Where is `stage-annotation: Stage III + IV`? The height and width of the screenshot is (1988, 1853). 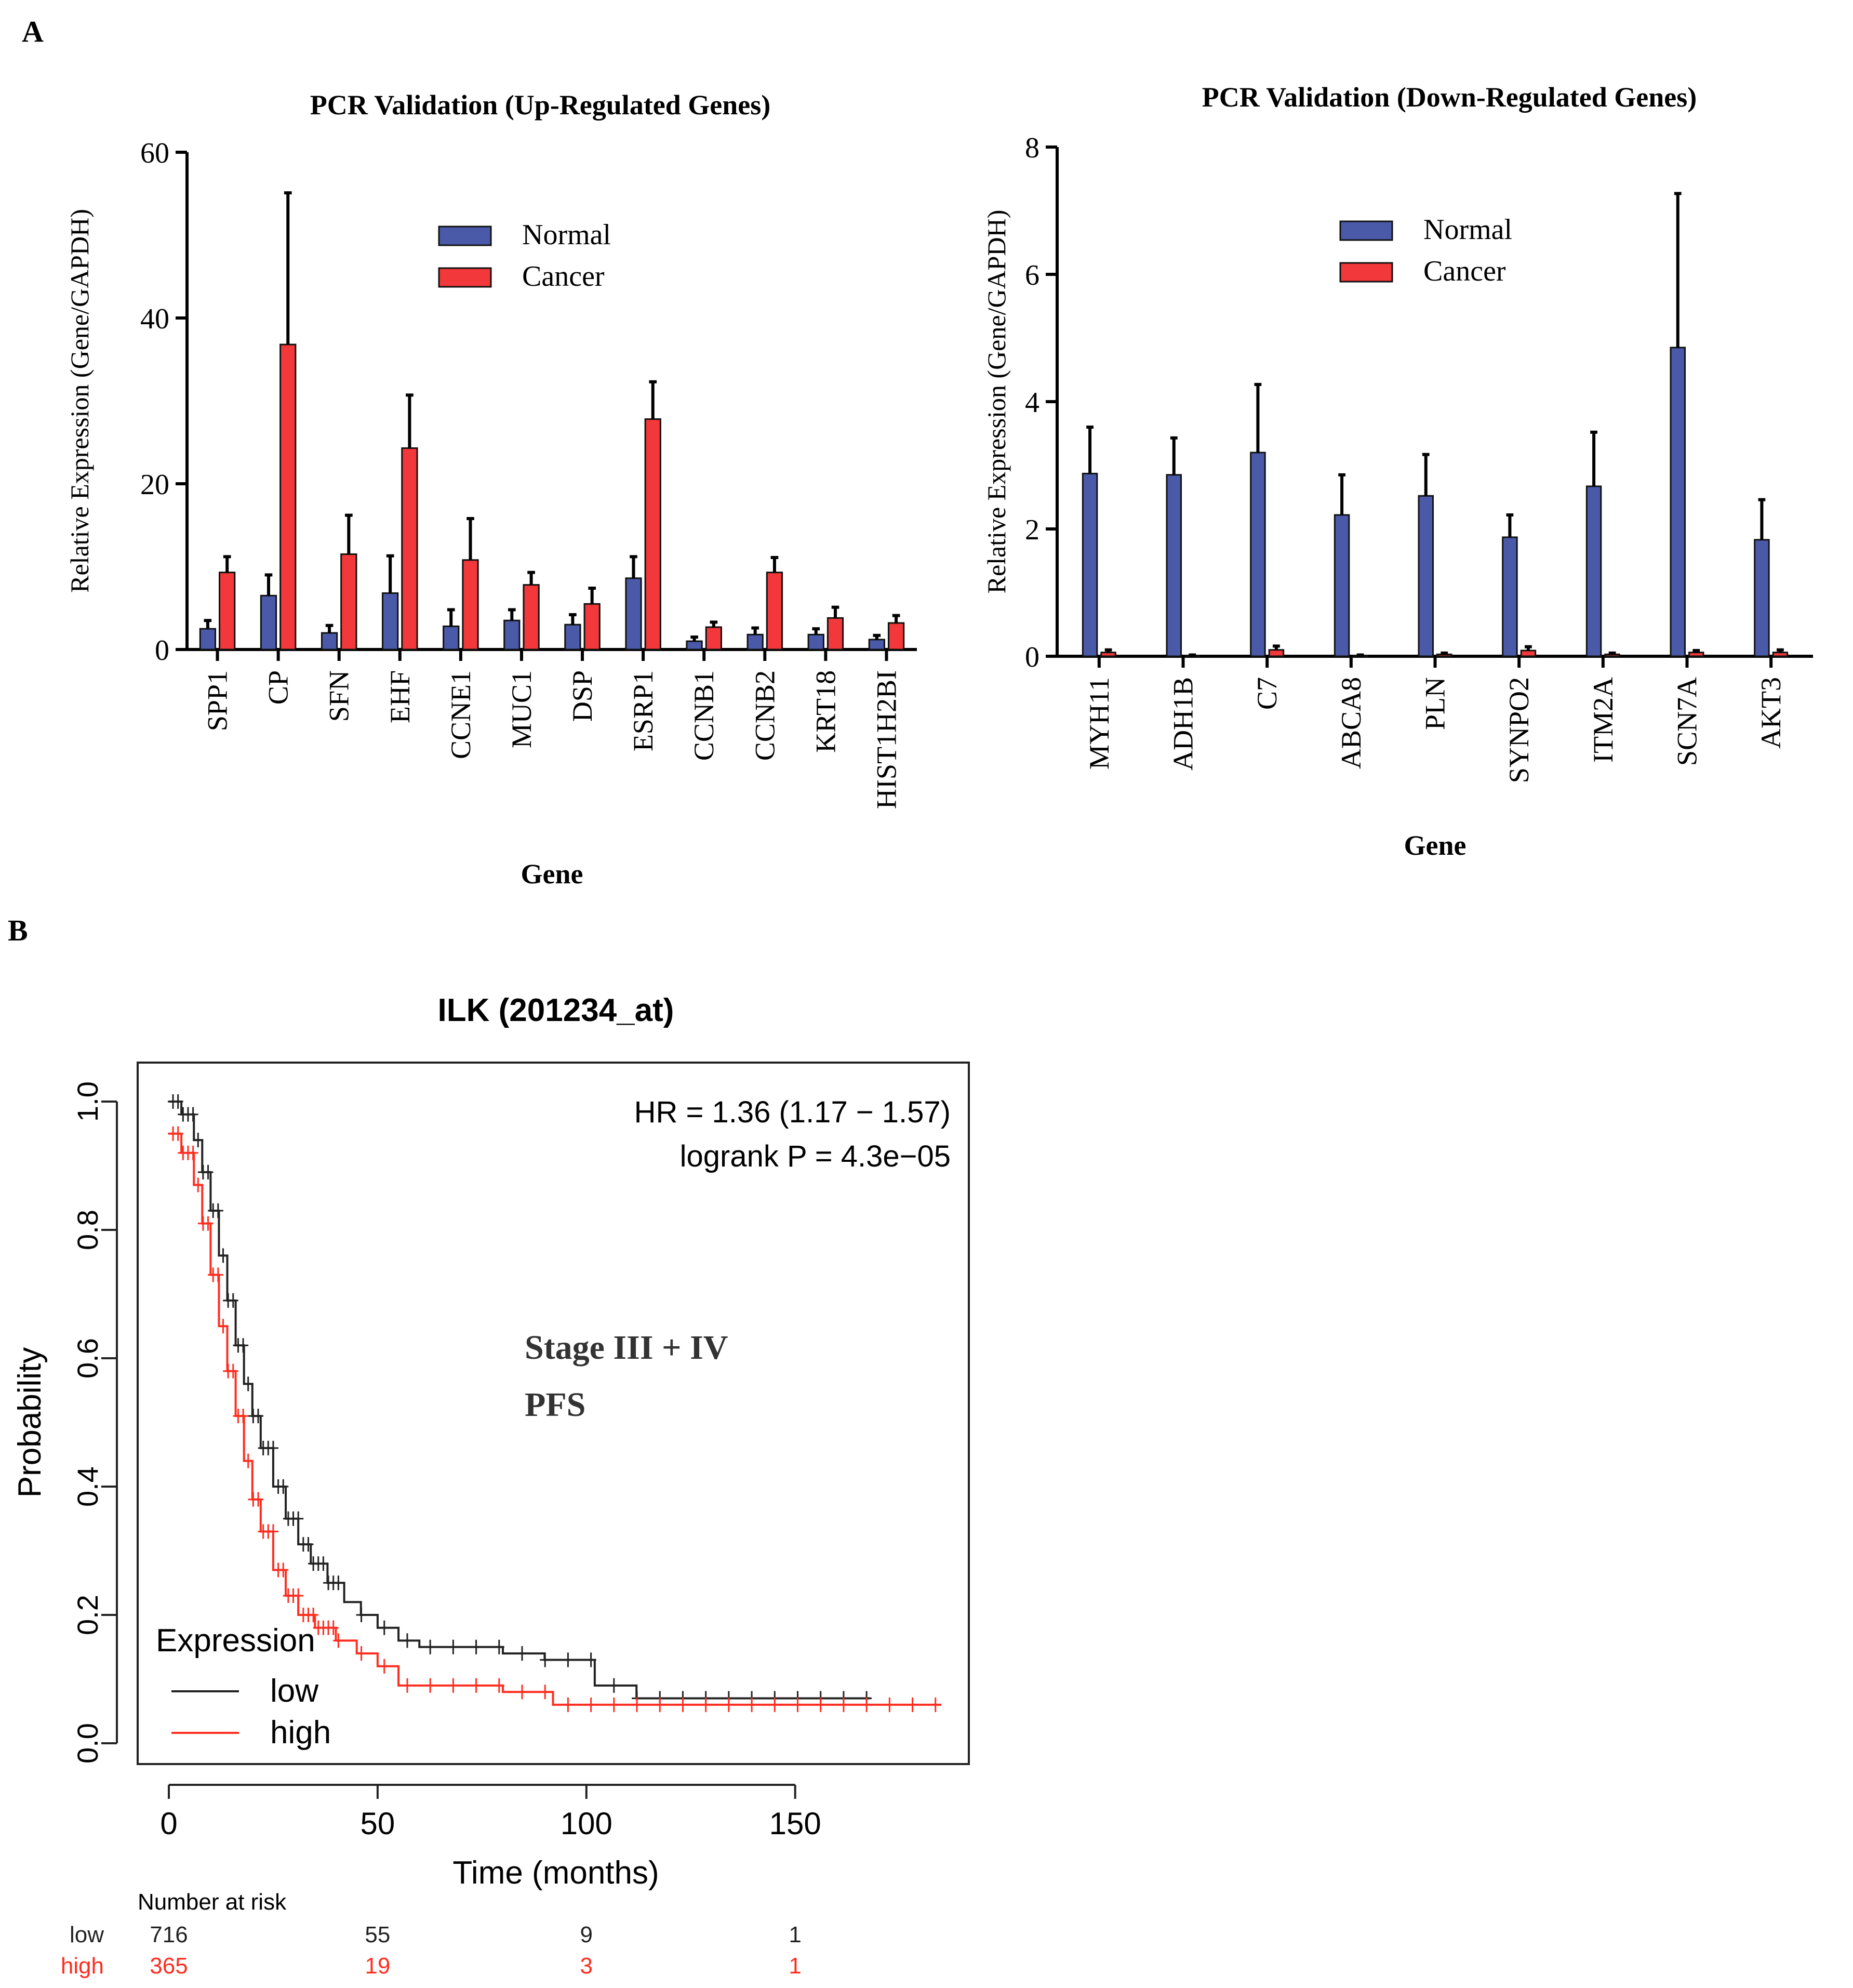 stage-annotation: Stage III + IV is located at coordinates (626, 1348).